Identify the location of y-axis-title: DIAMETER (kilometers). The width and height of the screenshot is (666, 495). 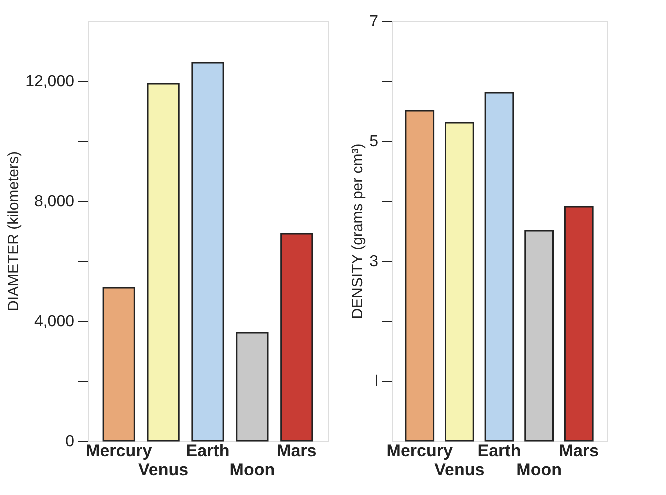
(14, 231).